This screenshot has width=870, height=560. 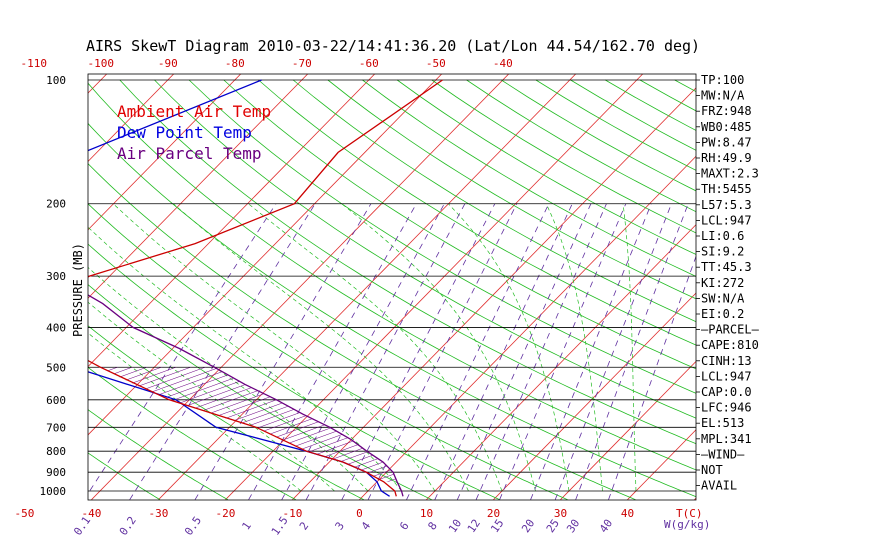 I want to click on stability-index: PW:8.47, so click(x=726, y=142).